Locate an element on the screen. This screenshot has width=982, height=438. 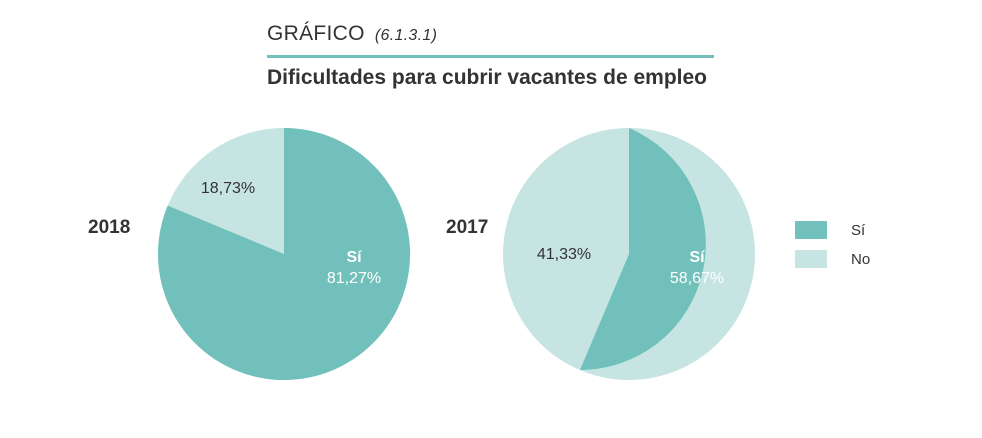
pie-2017: 41,33% Sí 58,67% is located at coordinates (629, 254).